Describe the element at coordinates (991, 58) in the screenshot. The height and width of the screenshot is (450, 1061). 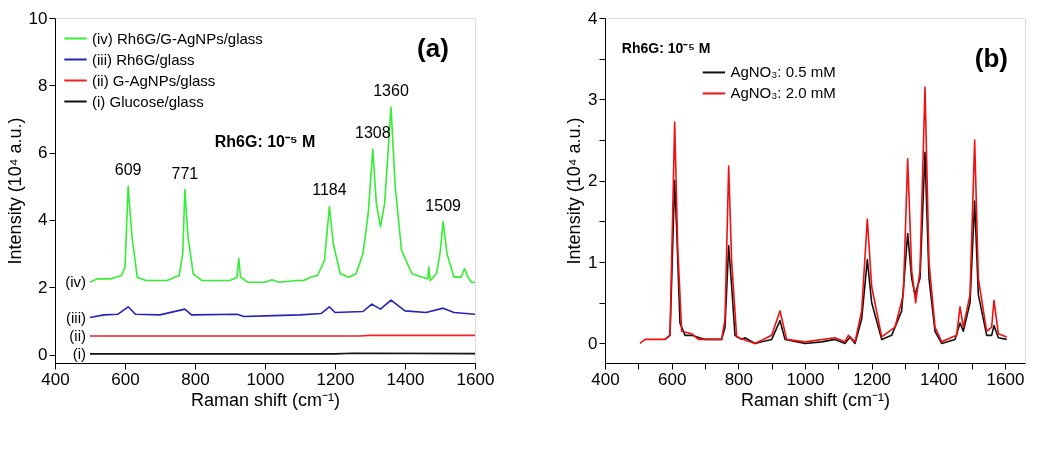
I see `annotation: (b)` at that location.